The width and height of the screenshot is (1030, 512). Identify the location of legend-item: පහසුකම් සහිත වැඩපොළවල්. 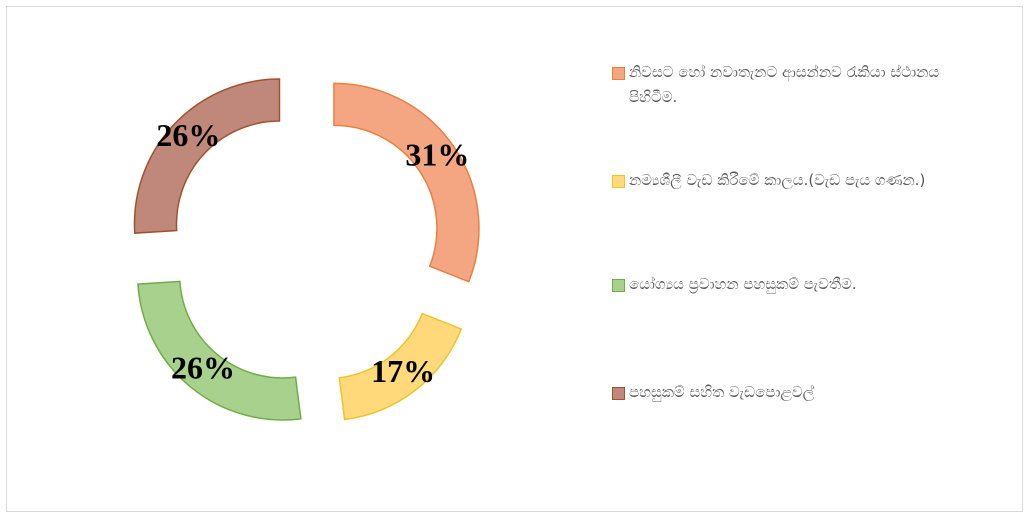
(802, 392).